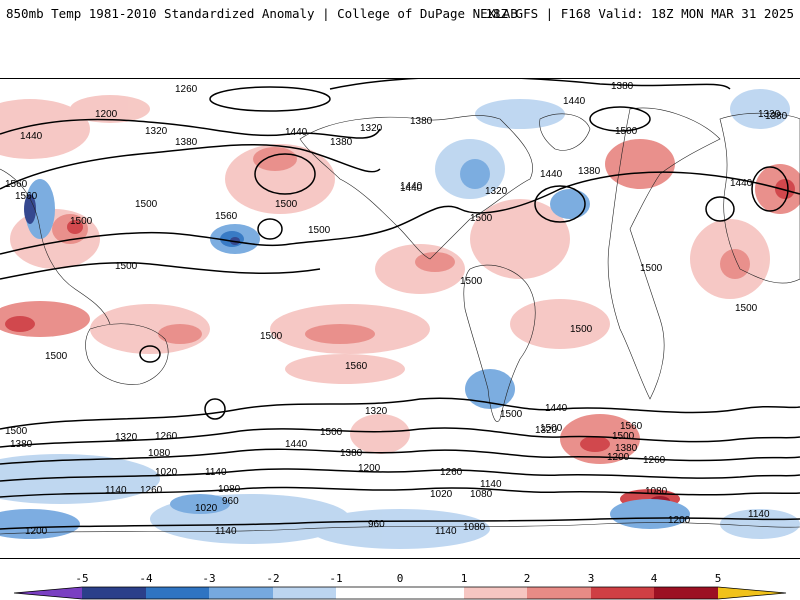 The height and width of the screenshot is (600, 800). I want to click on colorbar-tick-label: 5, so click(718, 578).